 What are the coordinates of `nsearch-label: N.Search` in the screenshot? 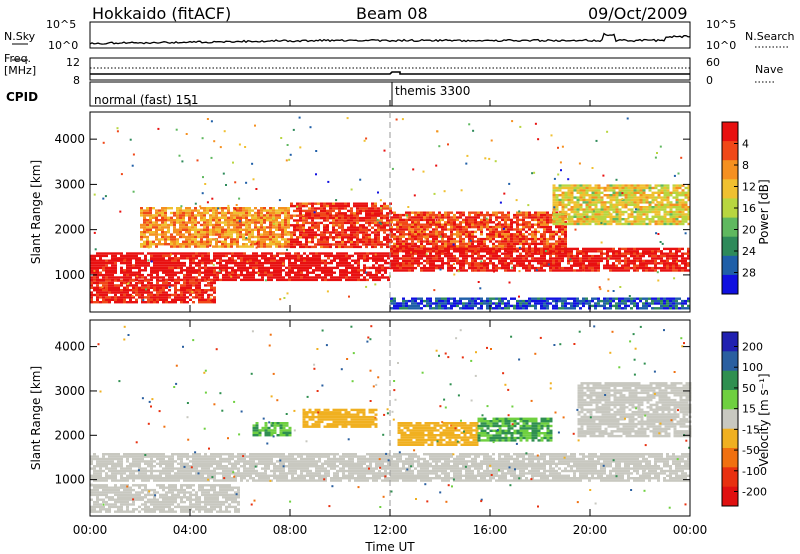 It's located at (770, 36).